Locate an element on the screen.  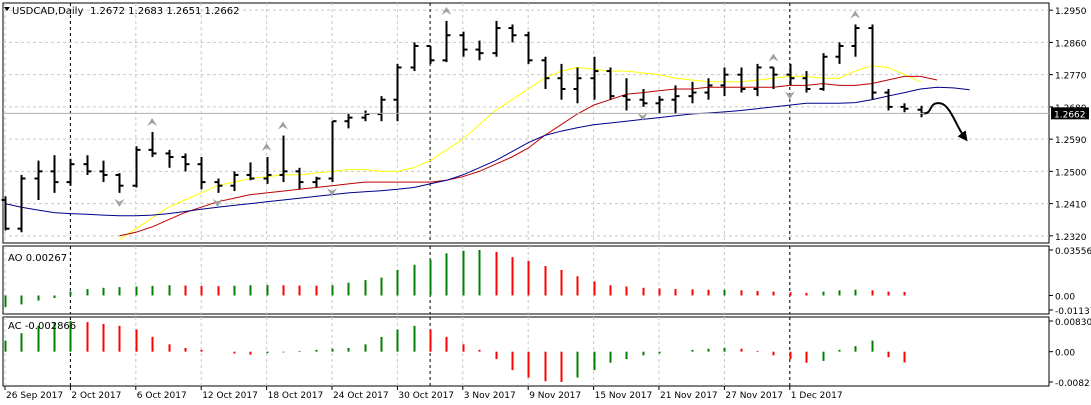
x-tick-label: 15 Nov 2017 is located at coordinates (624, 396).